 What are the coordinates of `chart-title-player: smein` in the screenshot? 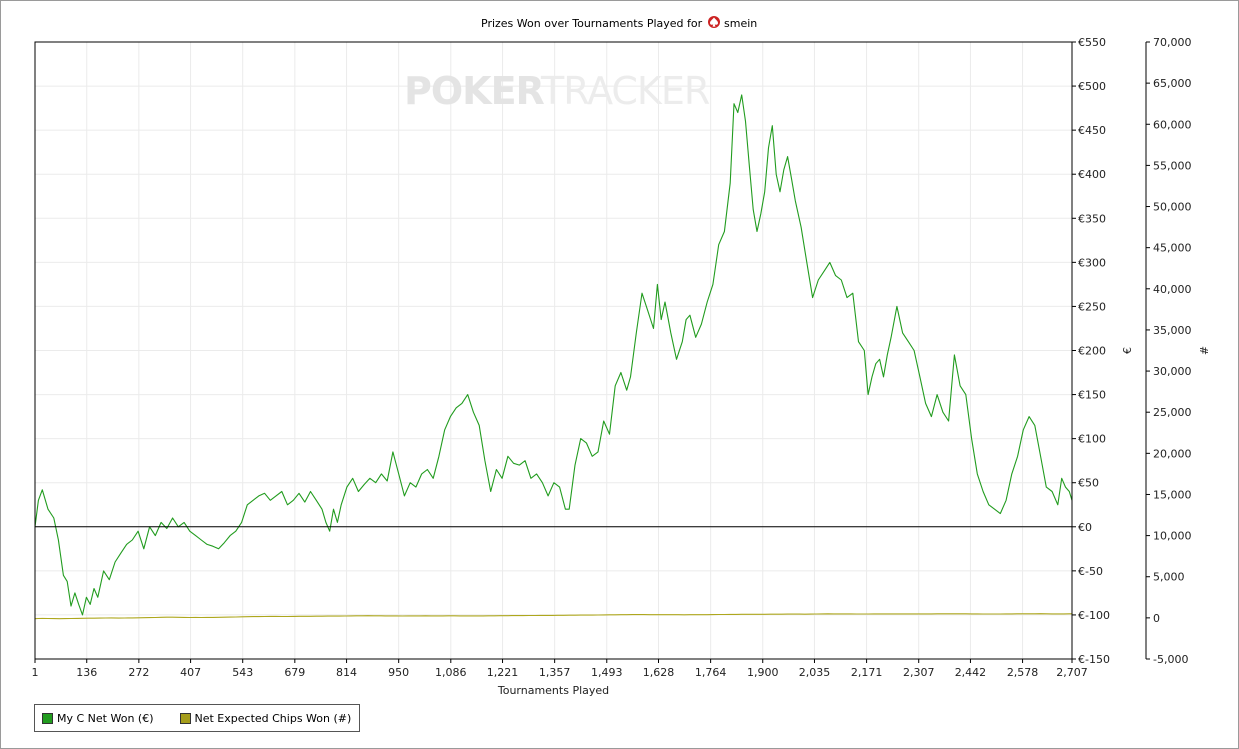 It's located at (740, 23).